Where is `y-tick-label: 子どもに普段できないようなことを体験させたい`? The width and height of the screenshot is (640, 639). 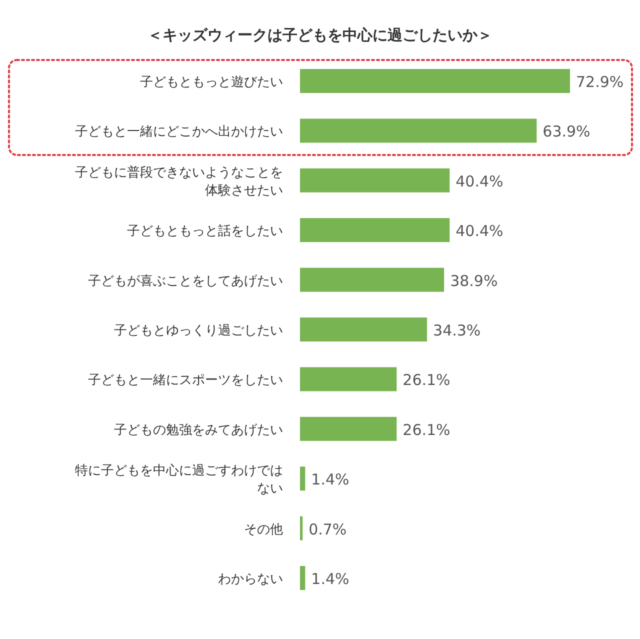 y-tick-label: 子どもに普段できないようなことを体験させたい is located at coordinates (179, 181).